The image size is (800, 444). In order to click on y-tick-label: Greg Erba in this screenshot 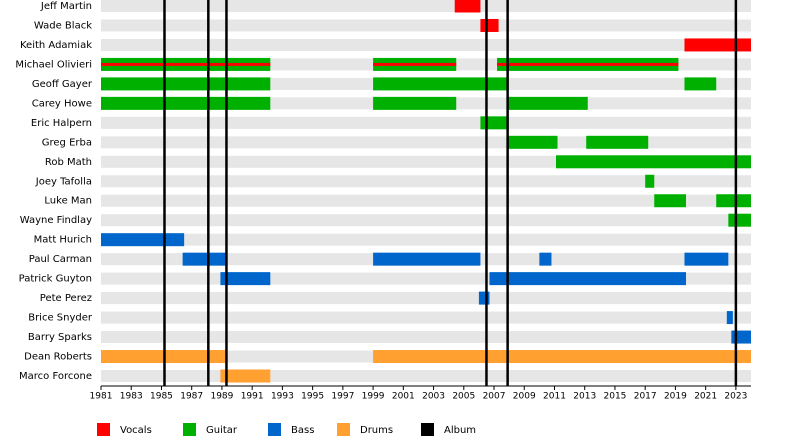, I will do `click(67, 142)`.